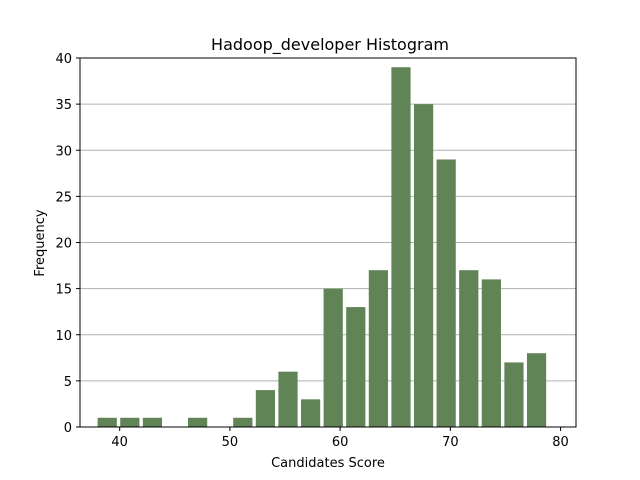 This screenshot has height=480, width=640. Describe the element at coordinates (63, 290) in the screenshot. I see `y-tick-label: 15` at that location.